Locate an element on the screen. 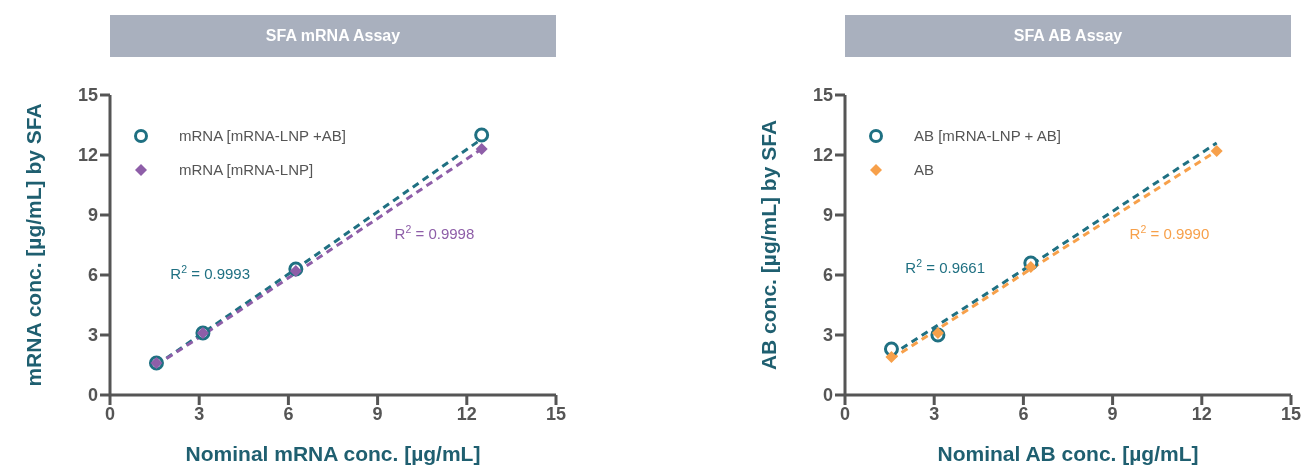  y-axis-title: AB conc. [µg/mL] by SFA is located at coordinates (769, 245).